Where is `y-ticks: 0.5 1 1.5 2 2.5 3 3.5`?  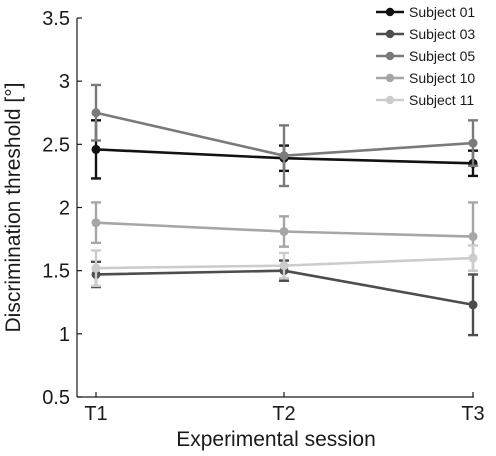 y-ticks: 0.5 1 1.5 2 2.5 3 3.5 is located at coordinates (62, 208).